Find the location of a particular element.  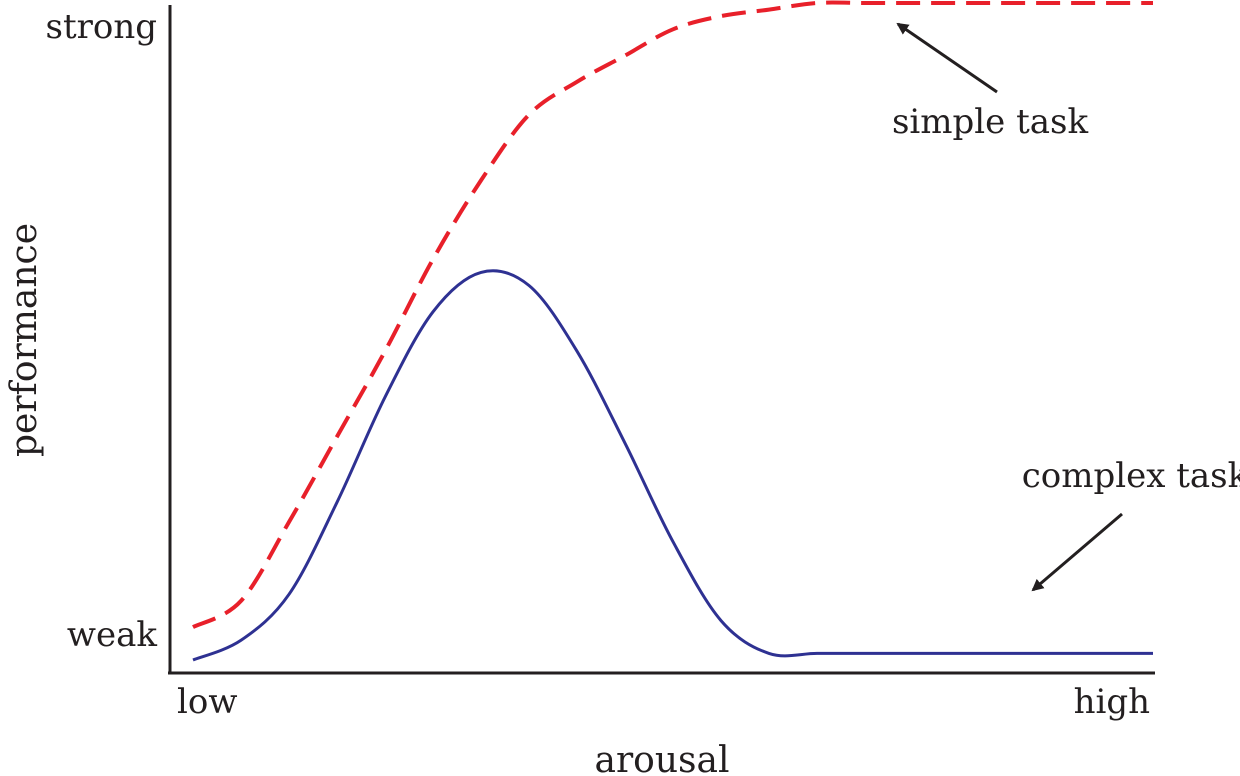

y-tick-weak: weak is located at coordinates (112, 635).